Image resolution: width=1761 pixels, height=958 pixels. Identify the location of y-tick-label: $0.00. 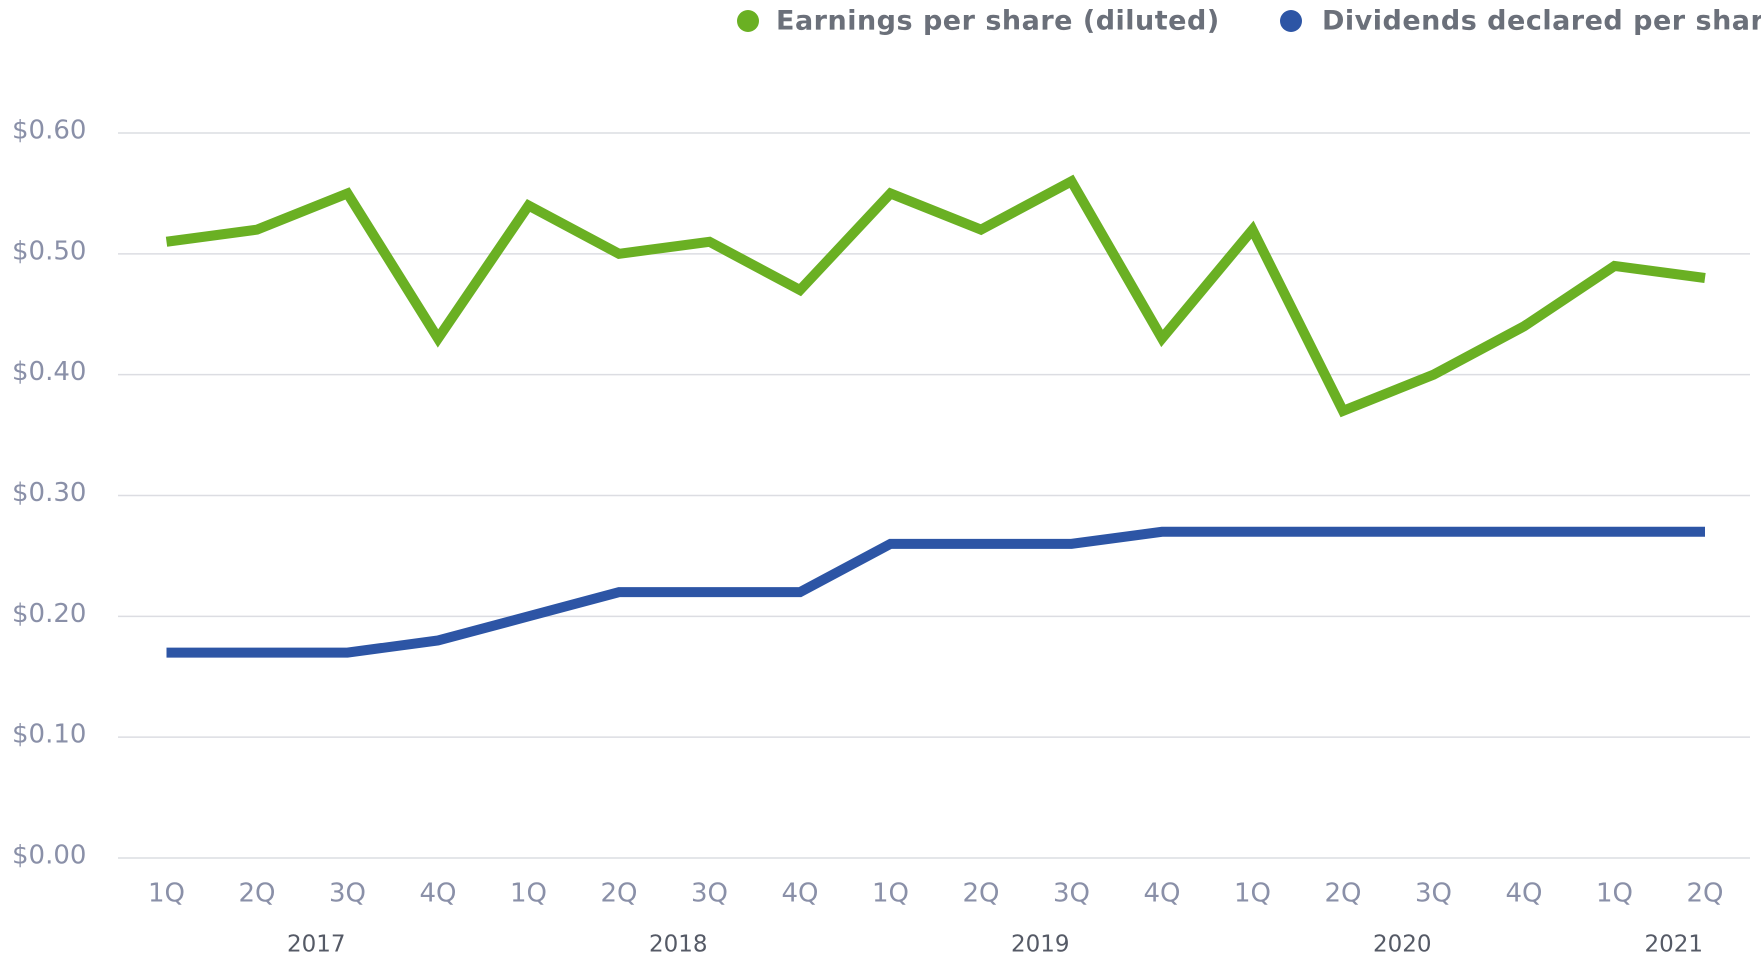
(49, 856).